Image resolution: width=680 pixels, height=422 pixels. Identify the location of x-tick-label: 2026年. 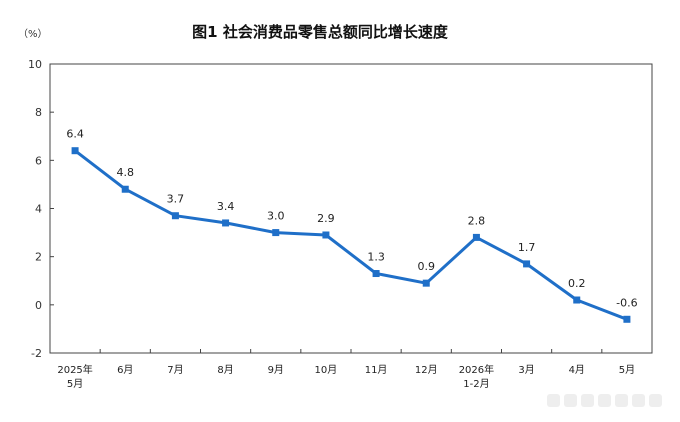
(476, 369).